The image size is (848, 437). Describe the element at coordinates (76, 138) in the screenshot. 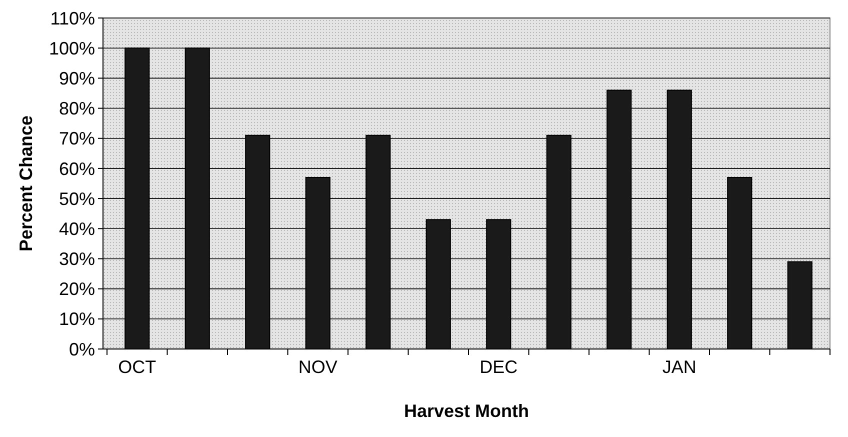

I see `y-tick-label: 70%` at that location.